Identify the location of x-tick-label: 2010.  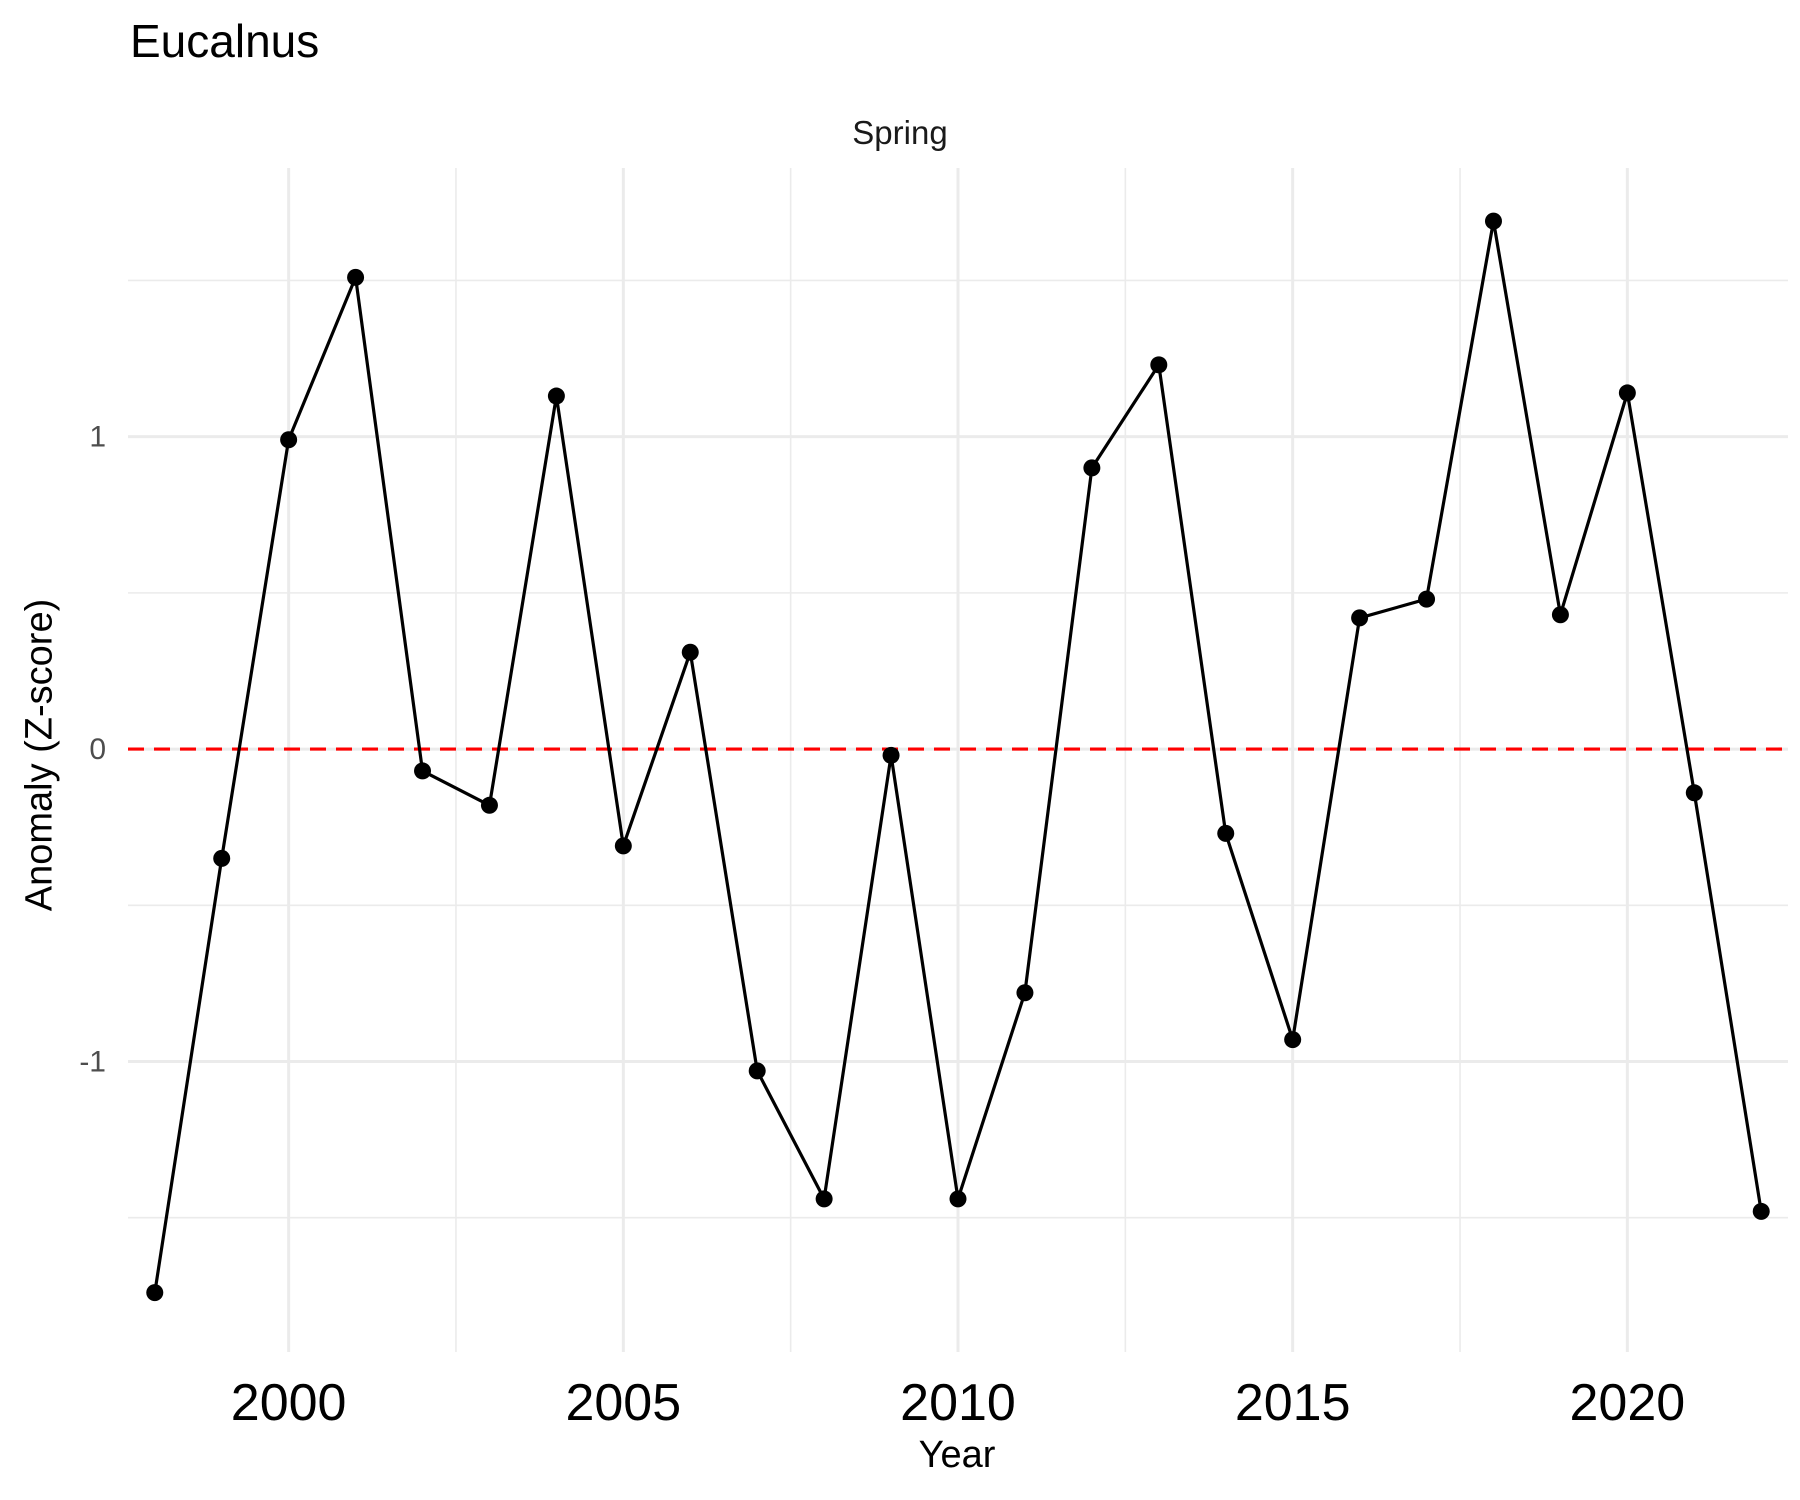
(958, 1403).